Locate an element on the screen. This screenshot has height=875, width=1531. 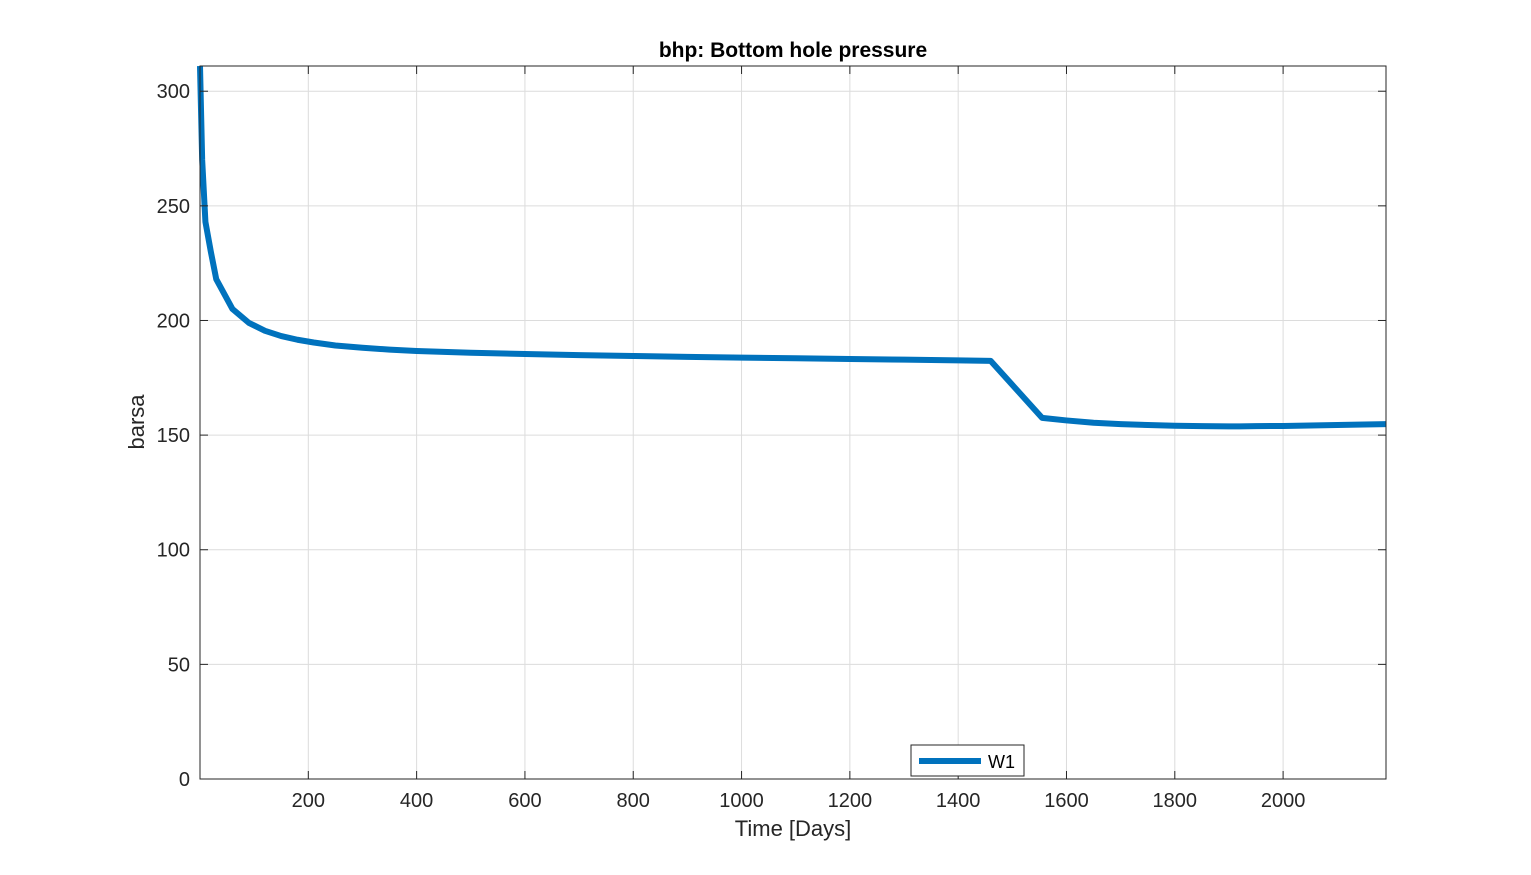
y-tick-labels: 0 50 100 150 200 250 300 is located at coordinates (173, 436).